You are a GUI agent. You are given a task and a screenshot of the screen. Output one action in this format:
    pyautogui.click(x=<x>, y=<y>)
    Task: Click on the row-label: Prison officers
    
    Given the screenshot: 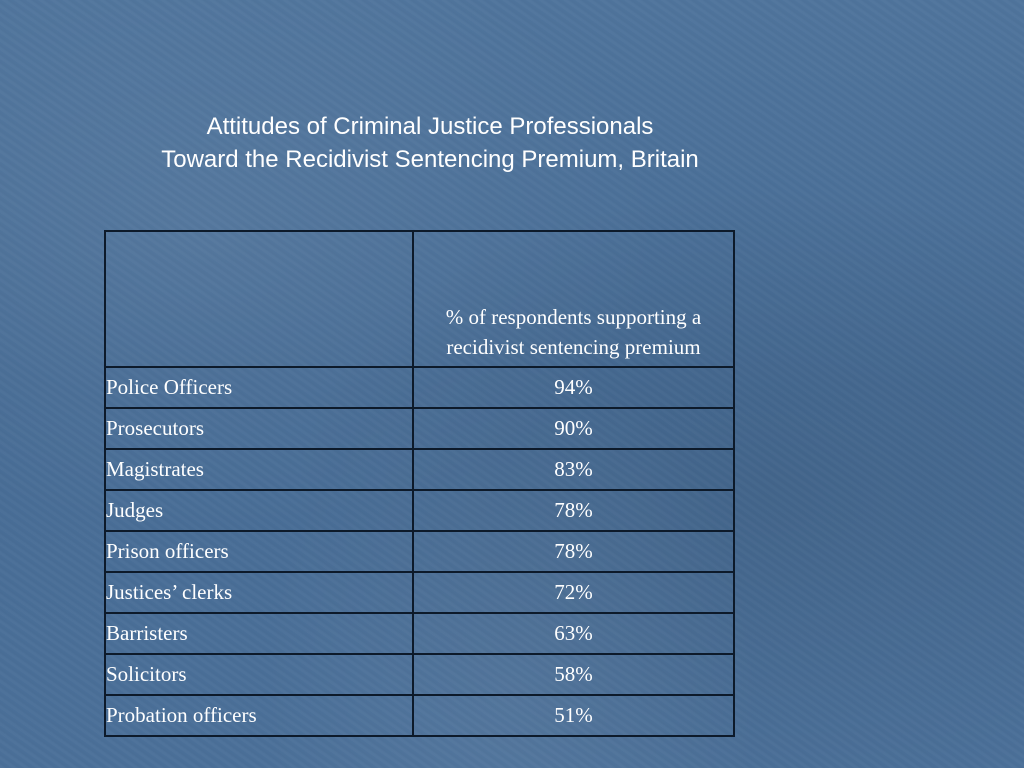 What is the action you would take?
    pyautogui.click(x=259, y=551)
    